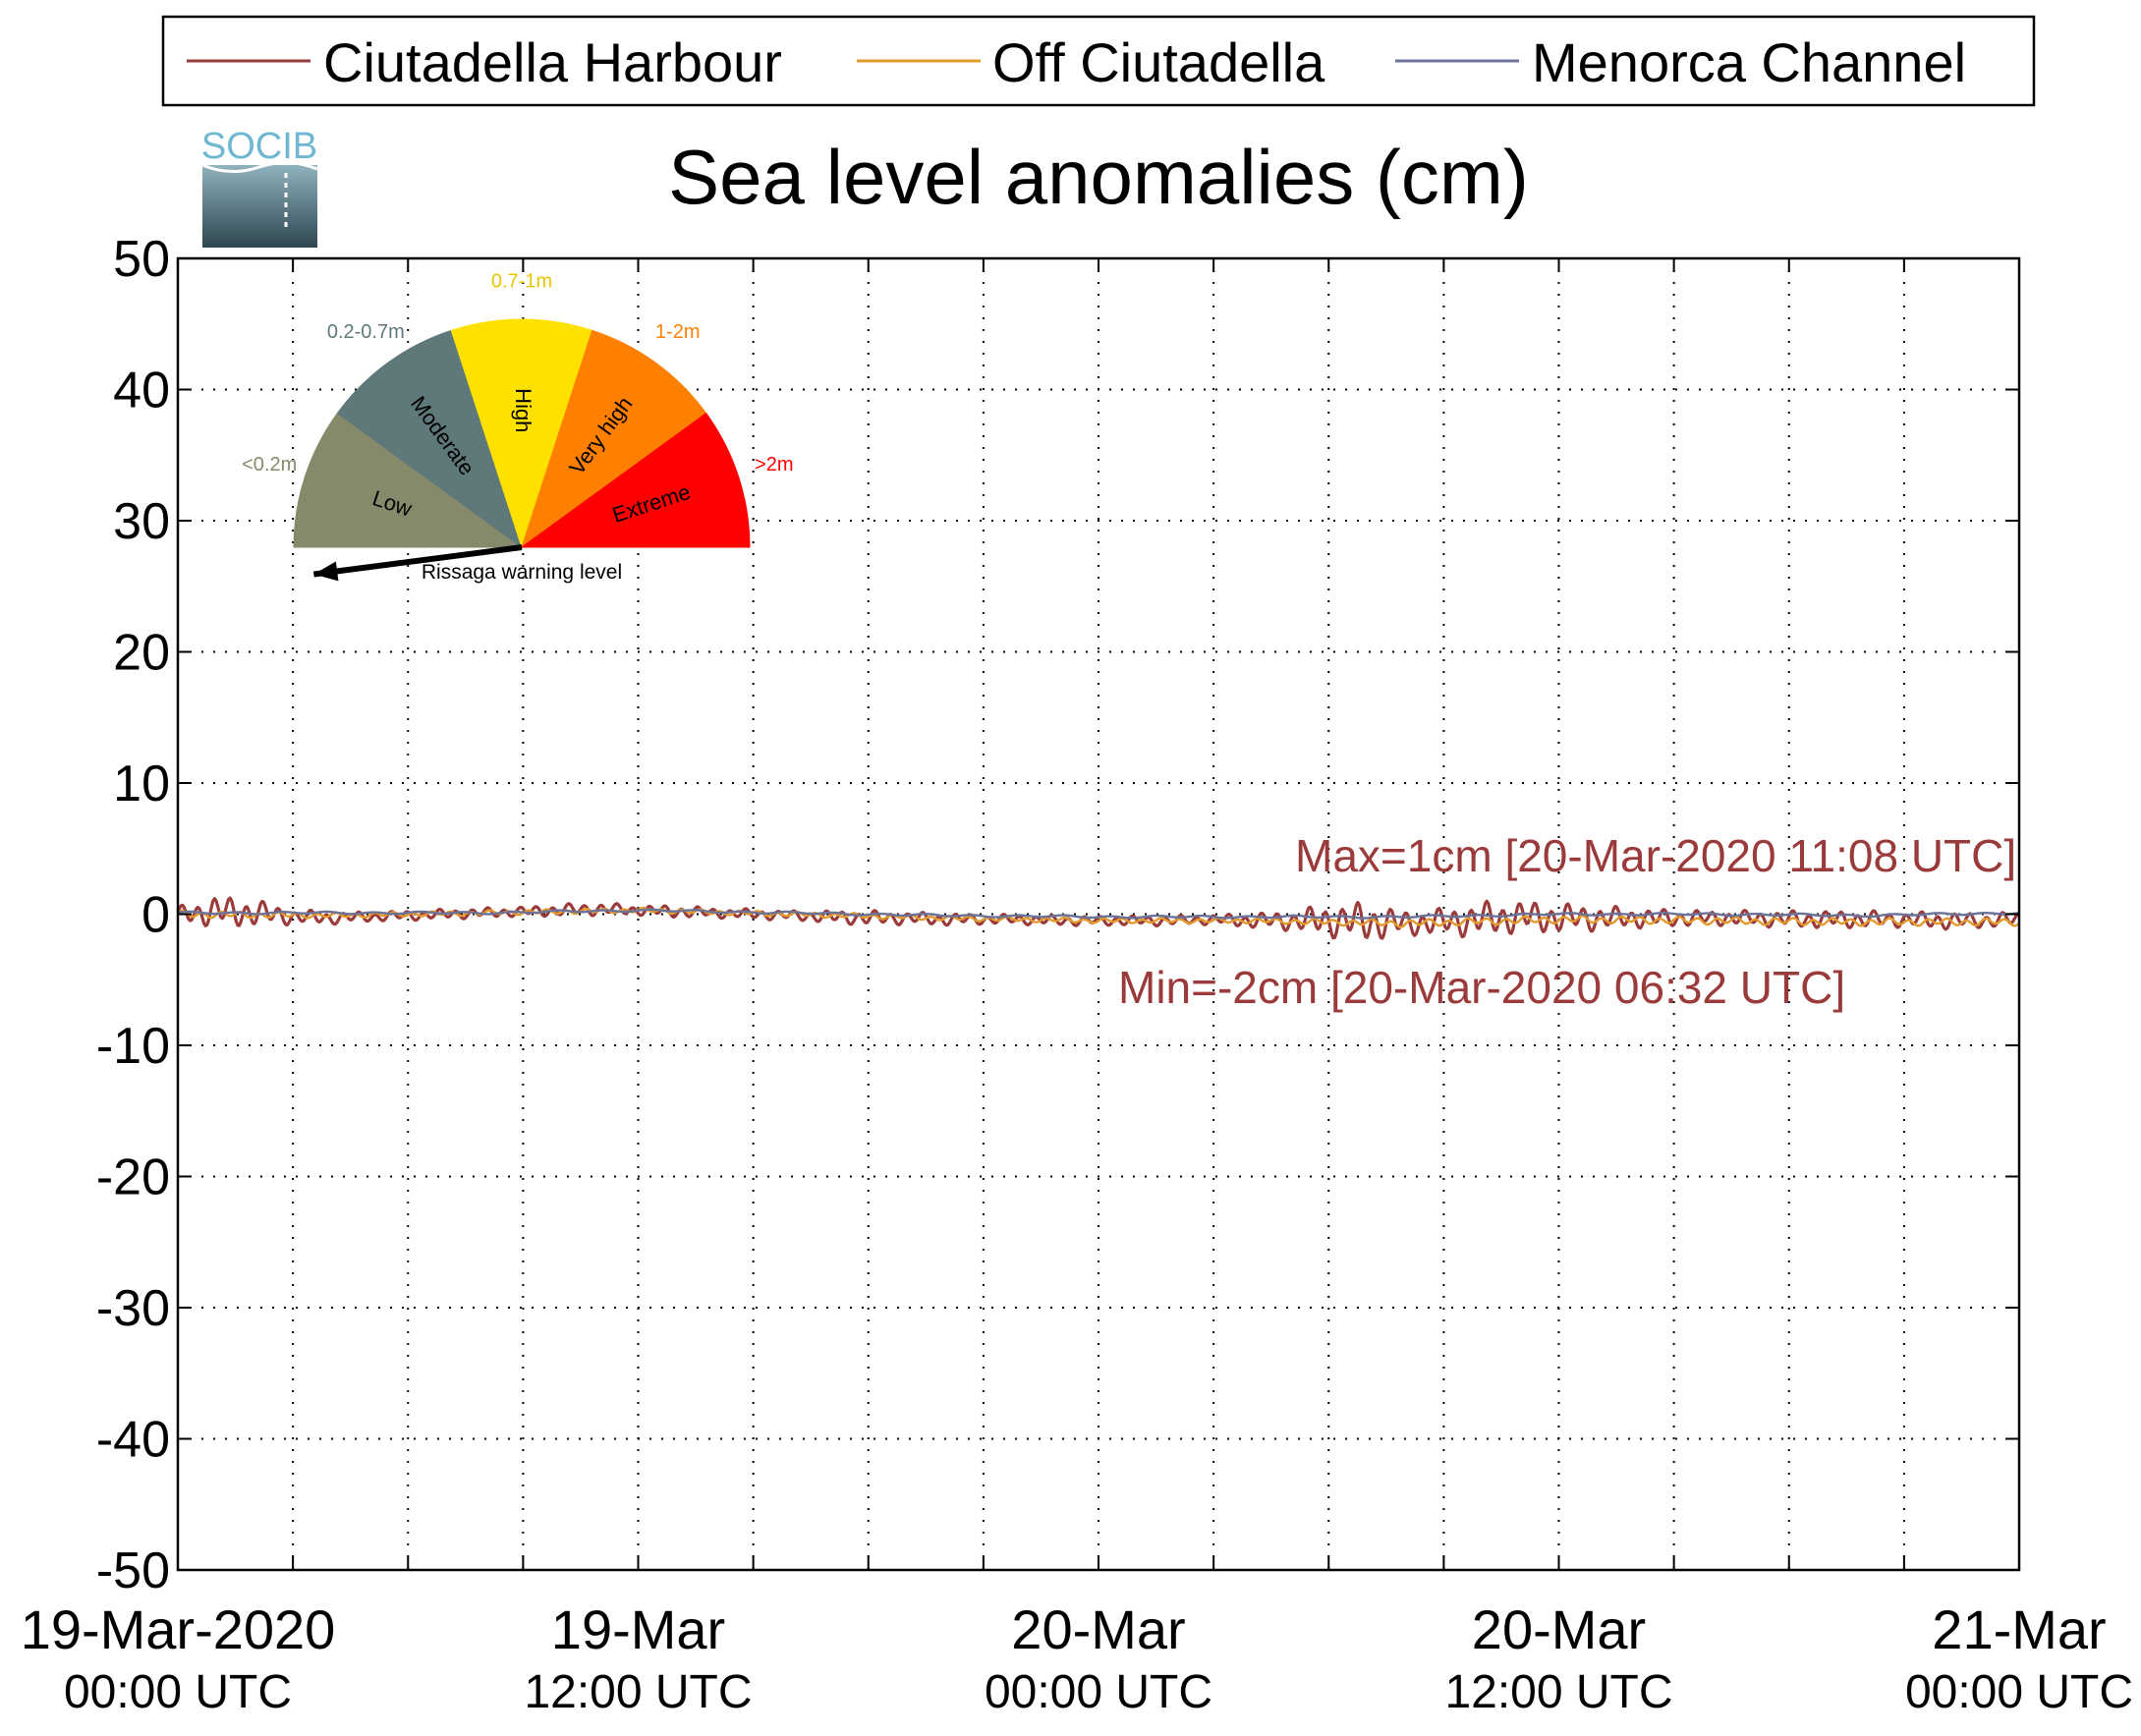 The width and height of the screenshot is (2141, 1736). What do you see at coordinates (141, 259) in the screenshot?
I see `y-tick-label: 50` at bounding box center [141, 259].